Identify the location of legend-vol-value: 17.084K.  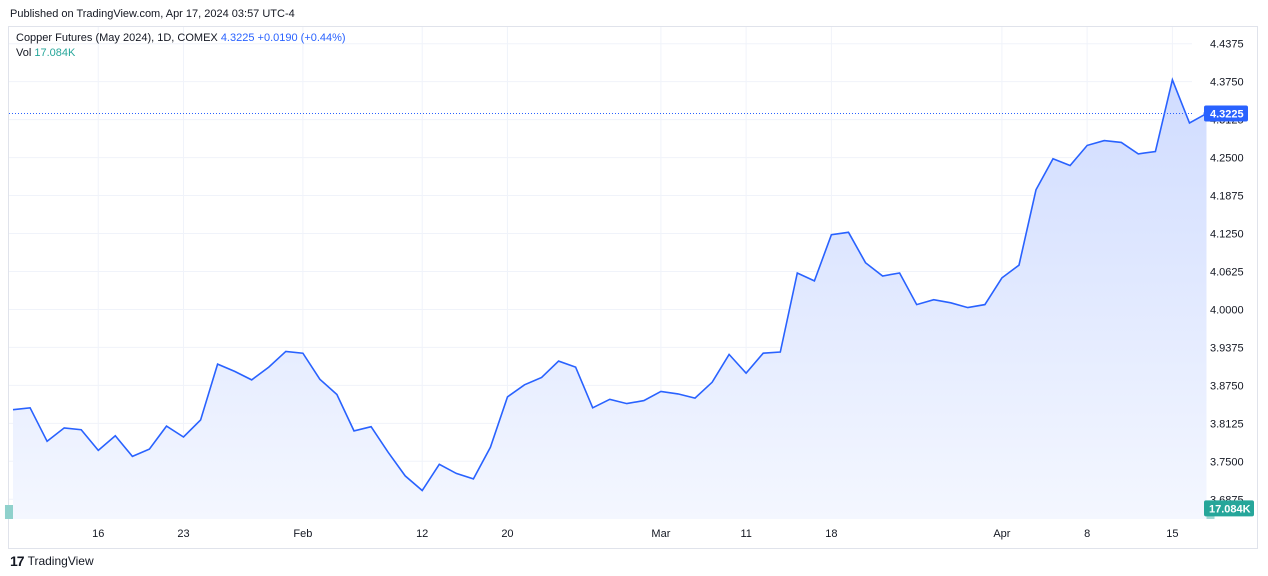
(55, 53).